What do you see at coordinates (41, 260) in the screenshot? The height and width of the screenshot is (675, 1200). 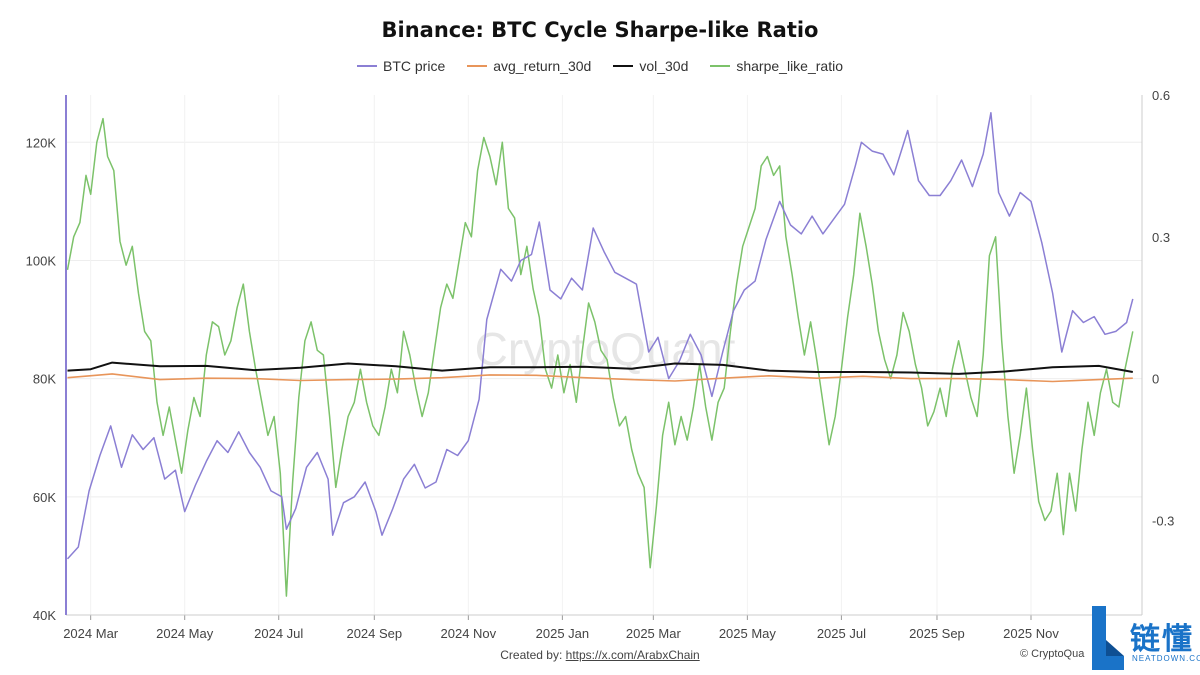 I see `y-left-tick-label: 100K` at bounding box center [41, 260].